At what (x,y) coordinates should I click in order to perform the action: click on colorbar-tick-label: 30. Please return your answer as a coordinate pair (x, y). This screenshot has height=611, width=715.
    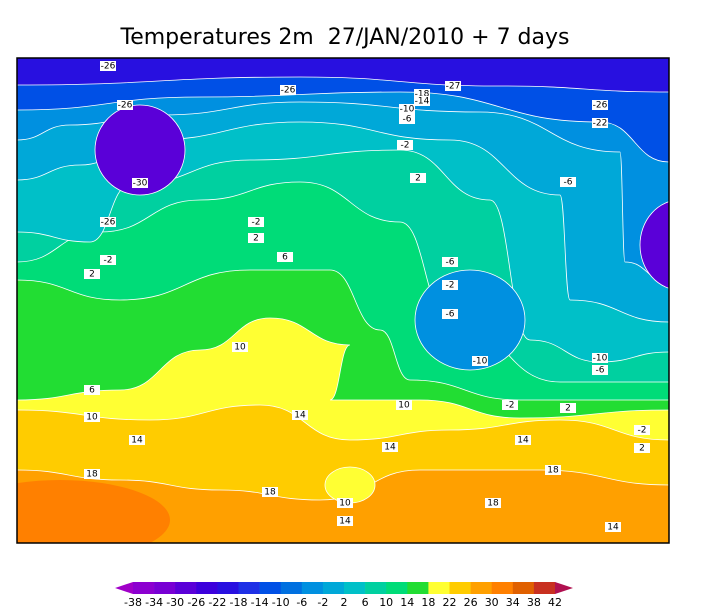
    Looking at the image, I should click on (492, 602).